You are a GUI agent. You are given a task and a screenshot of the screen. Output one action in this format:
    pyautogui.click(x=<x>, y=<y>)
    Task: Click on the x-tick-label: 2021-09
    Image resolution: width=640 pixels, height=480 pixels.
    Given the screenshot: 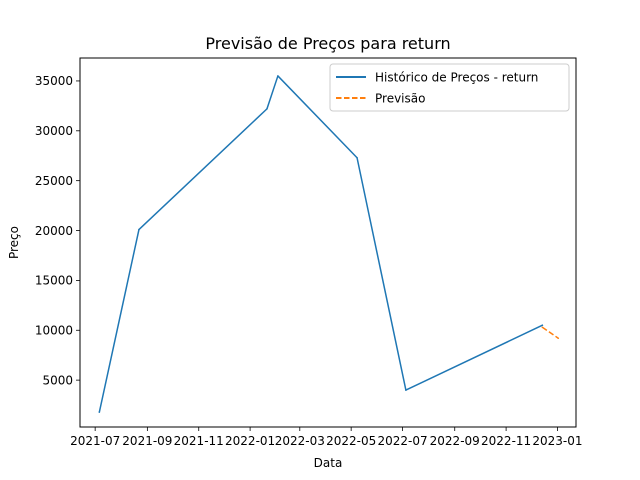 What is the action you would take?
    pyautogui.click(x=147, y=441)
    